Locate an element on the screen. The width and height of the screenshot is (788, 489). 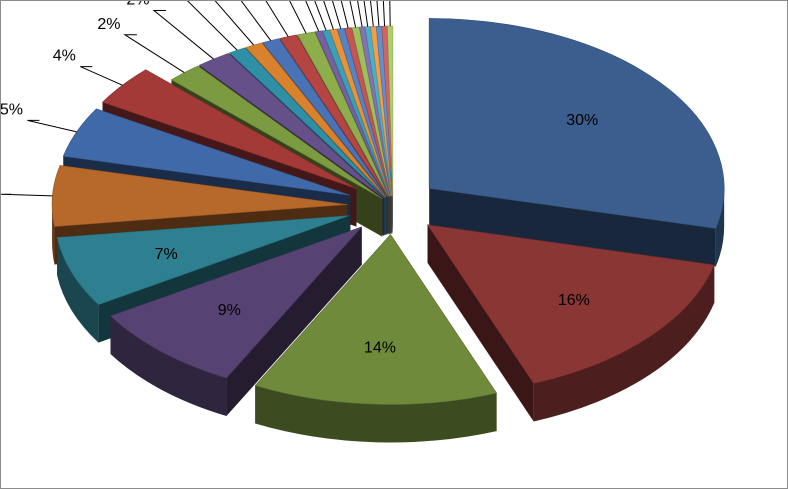
data-label-1: 16% is located at coordinates (574, 300).